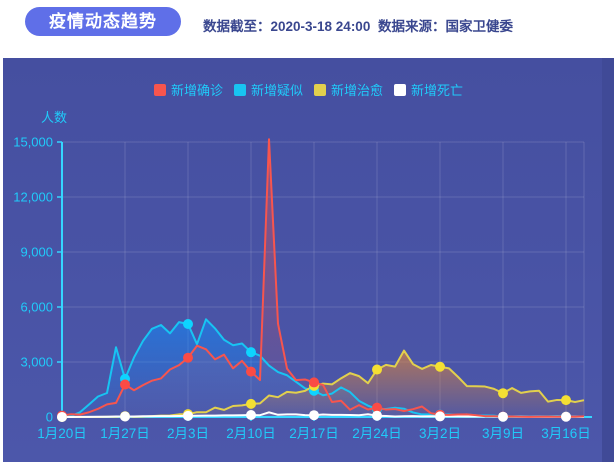 The width and height of the screenshot is (614, 462). Describe the element at coordinates (445, 26) in the screenshot. I see `data-source-text: 数据来源：国家卫健委` at that location.